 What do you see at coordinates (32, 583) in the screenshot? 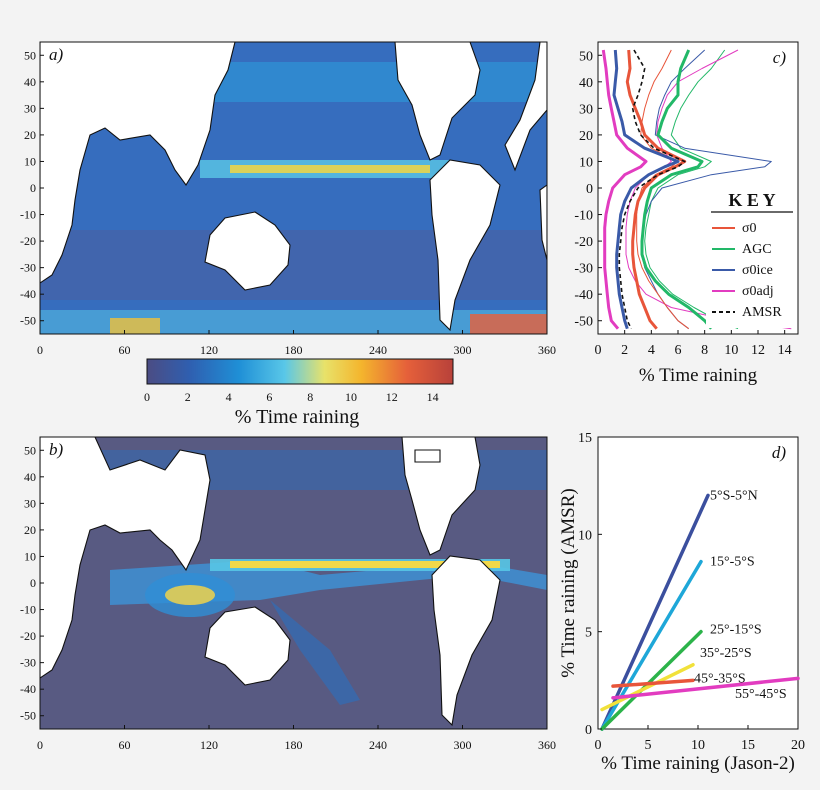
I see `panel-b-y-ticks: 50 40 30 20 10 0 -10 -20 -30 -40 -50` at bounding box center [32, 583].